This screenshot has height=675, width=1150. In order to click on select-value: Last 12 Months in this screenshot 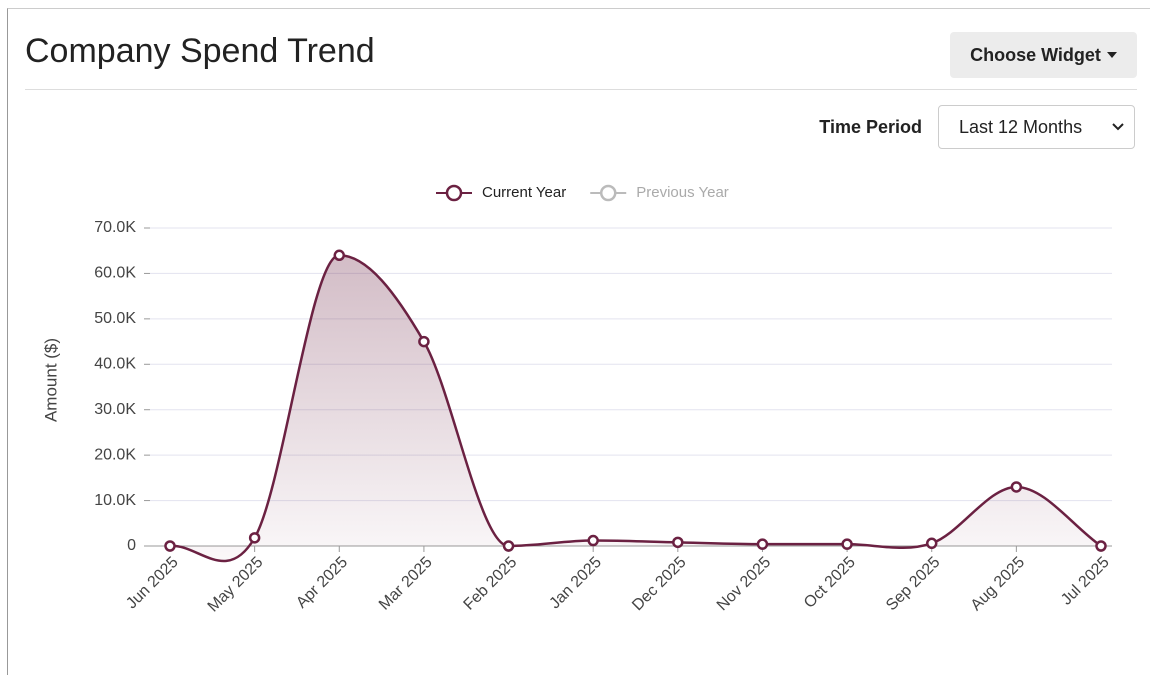, I will do `click(1021, 126)`.